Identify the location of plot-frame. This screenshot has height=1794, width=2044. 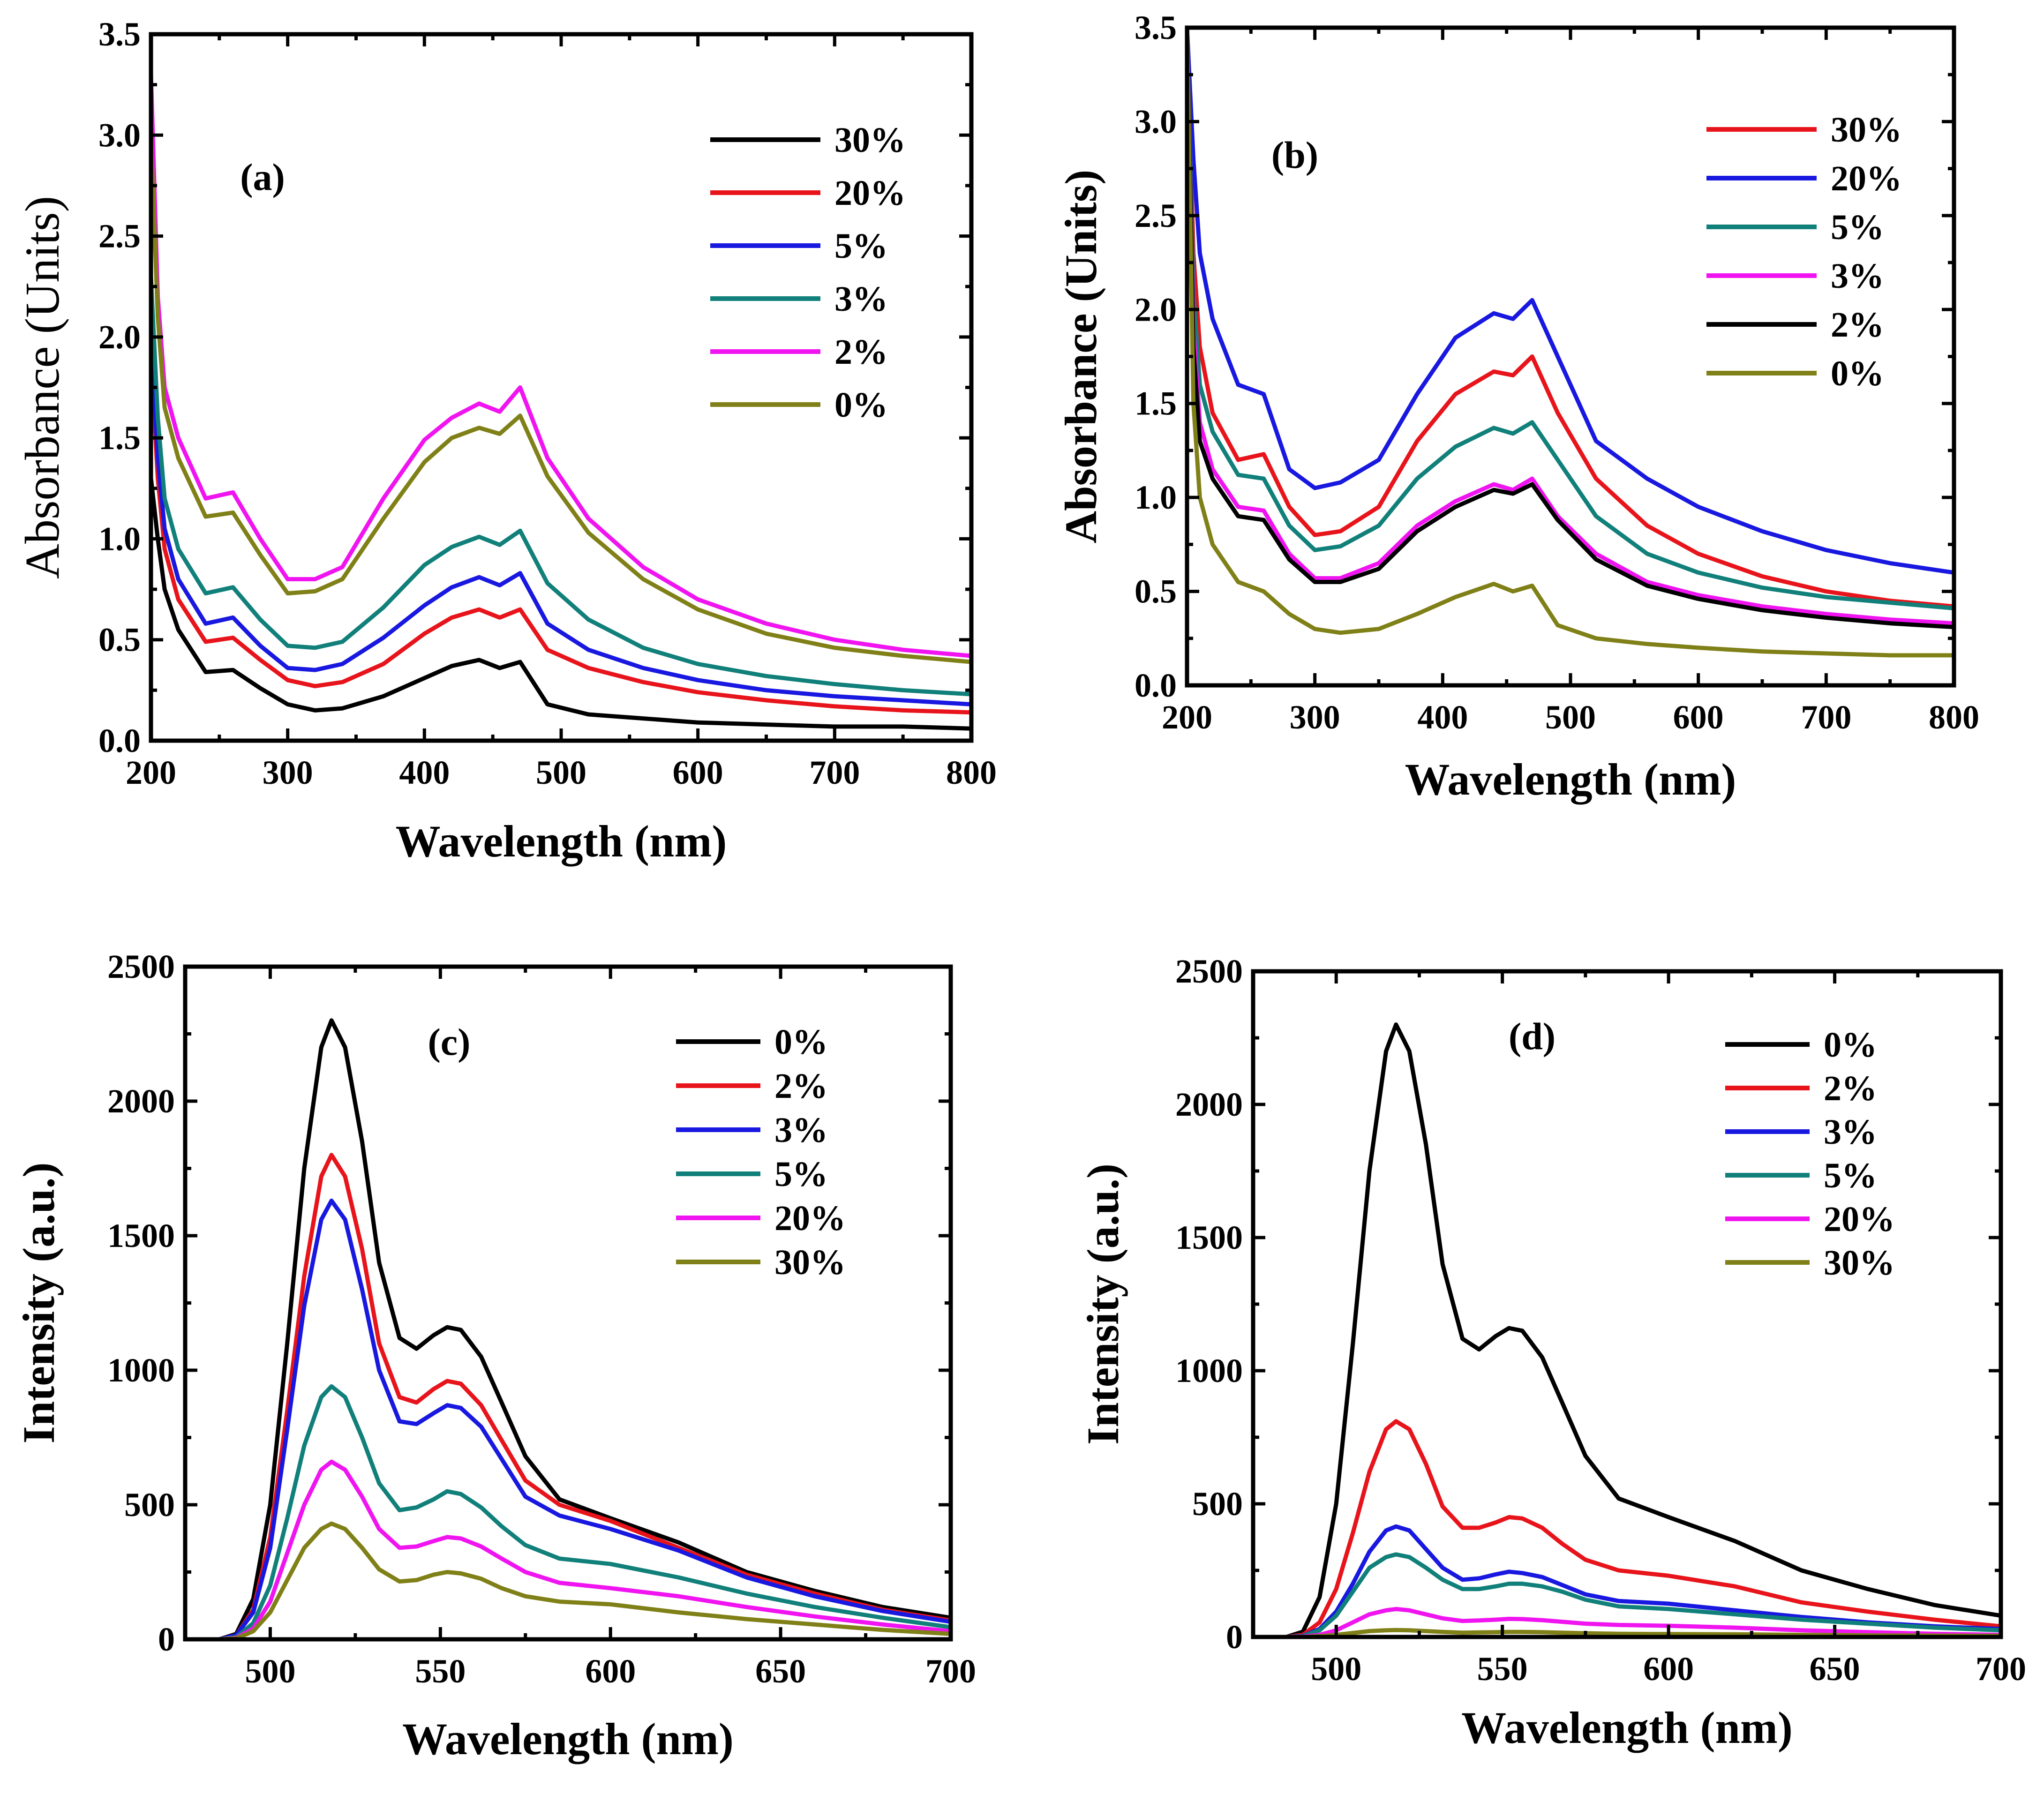
(1627, 1304).